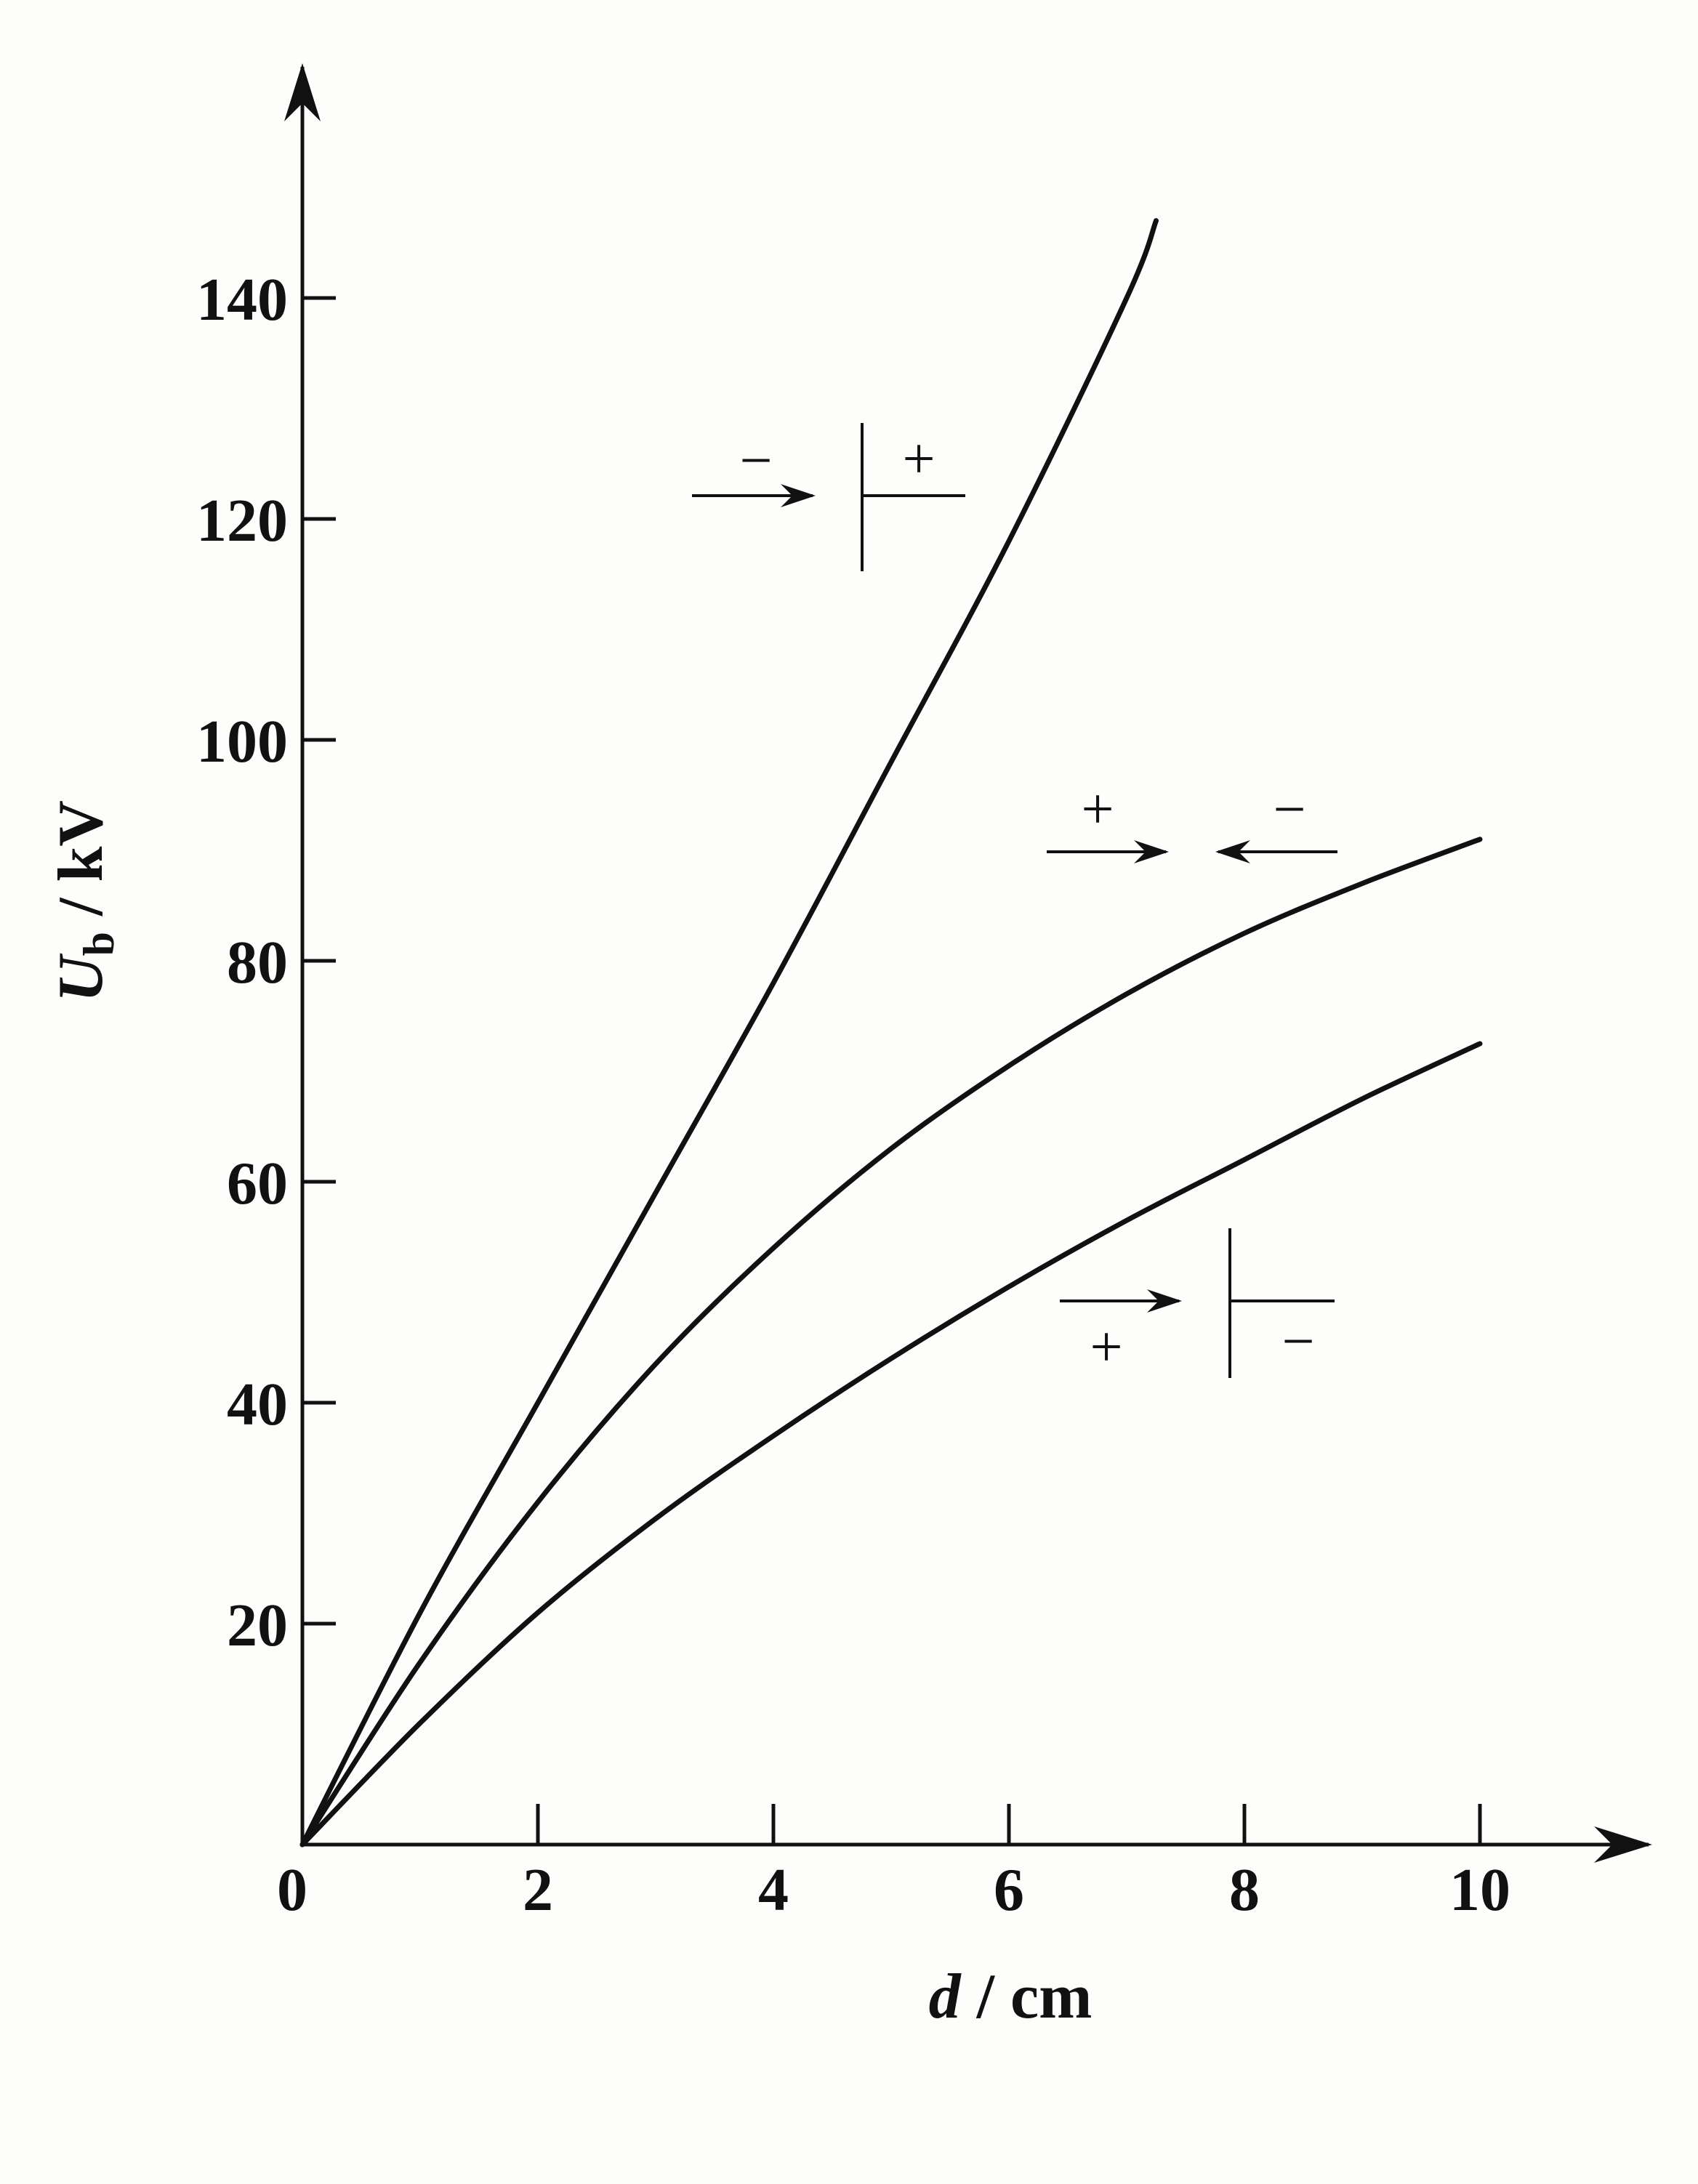 This screenshot has width=1698, height=2184. Describe the element at coordinates (1009, 1890) in the screenshot. I see `x-tick-label: 6` at that location.